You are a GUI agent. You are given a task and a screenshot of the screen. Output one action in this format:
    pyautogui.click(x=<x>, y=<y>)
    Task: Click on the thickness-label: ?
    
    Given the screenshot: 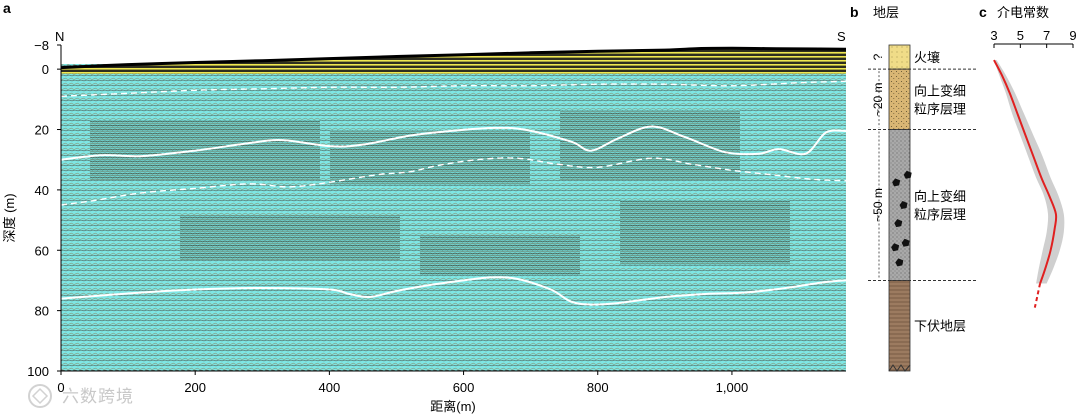 What is the action you would take?
    pyautogui.click(x=878, y=56)
    